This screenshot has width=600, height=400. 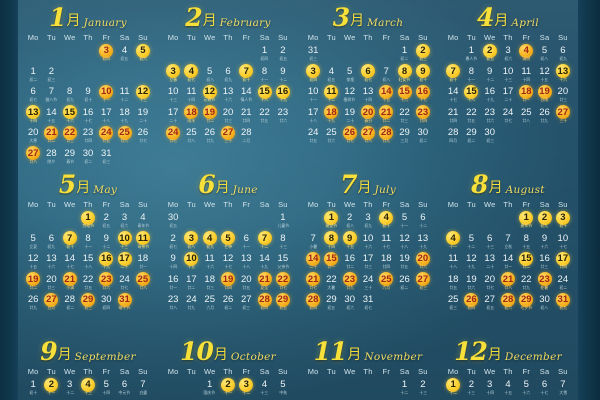 What do you see at coordinates (350, 75) in the screenshot?
I see `day-cell: 5 惊蛰` at bounding box center [350, 75].